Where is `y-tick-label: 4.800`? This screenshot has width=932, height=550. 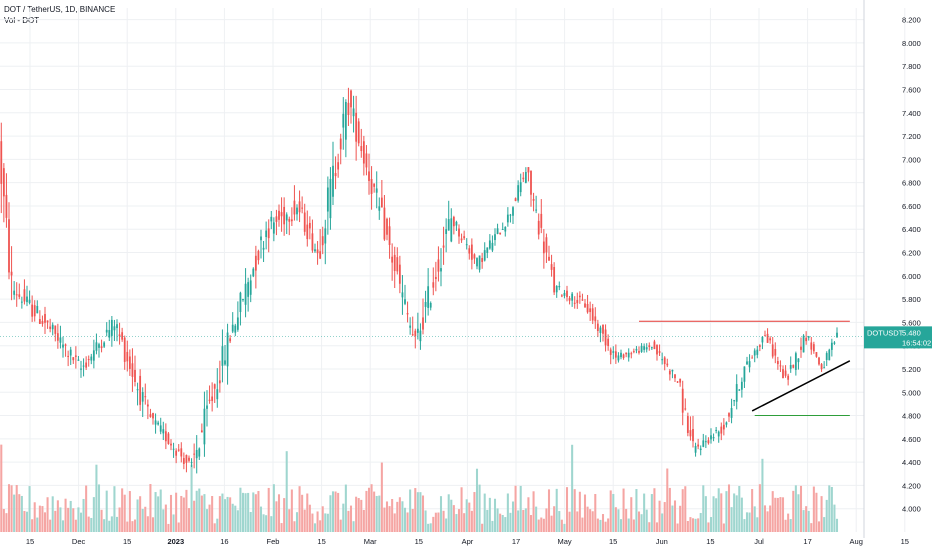 y-tick-label: 4.800 is located at coordinates (911, 416).